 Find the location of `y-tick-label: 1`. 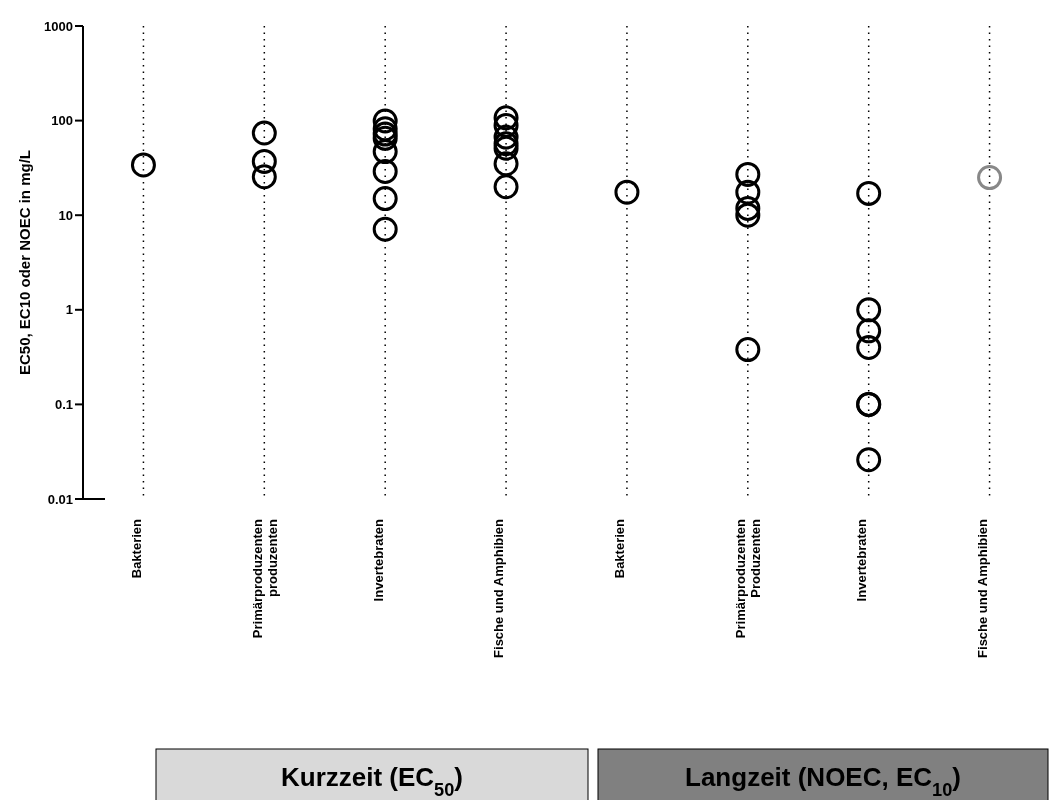

y-tick-label: 1 is located at coordinates (69, 310).